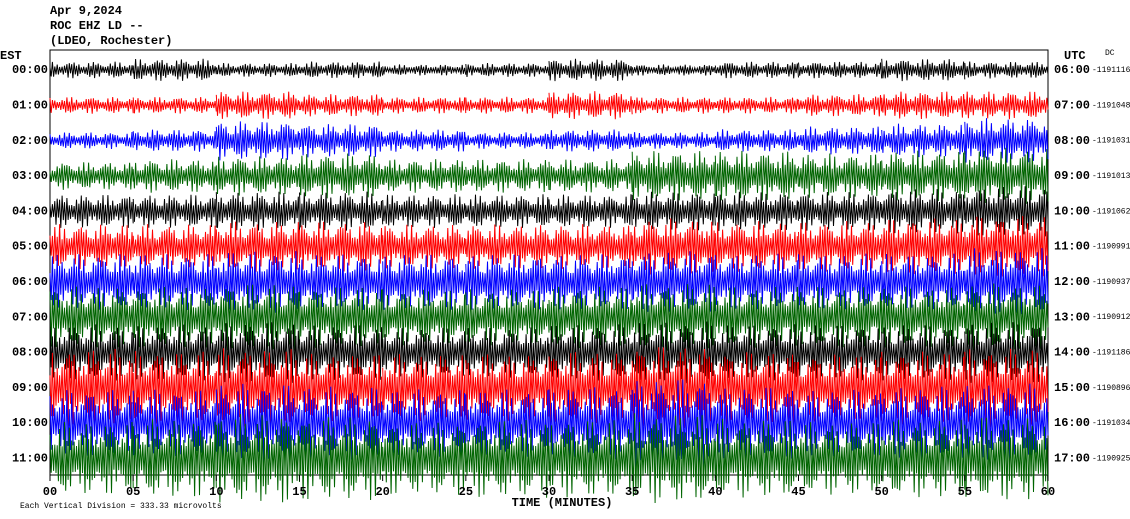 The height and width of the screenshot is (519, 1130). I want to click on dc-value: -1191116, so click(1111, 70).